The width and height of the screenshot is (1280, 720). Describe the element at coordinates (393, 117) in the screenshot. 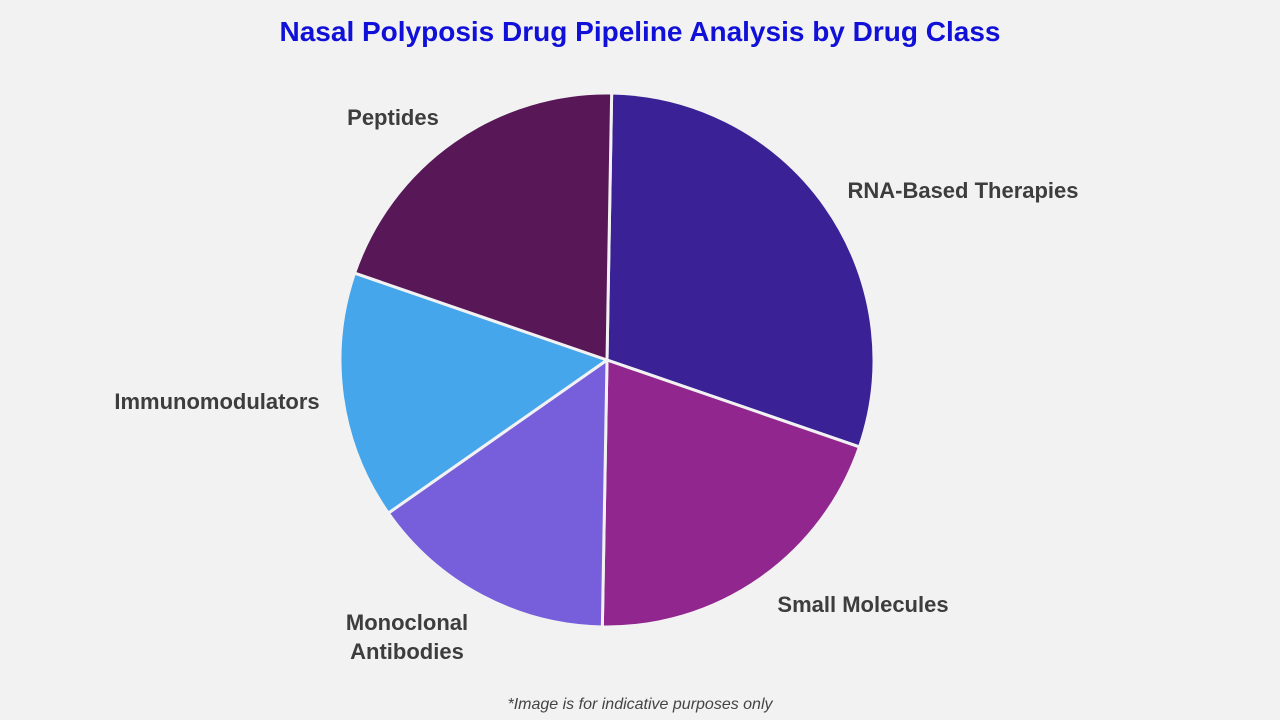

I see `pie-label-peptides: Peptides` at that location.